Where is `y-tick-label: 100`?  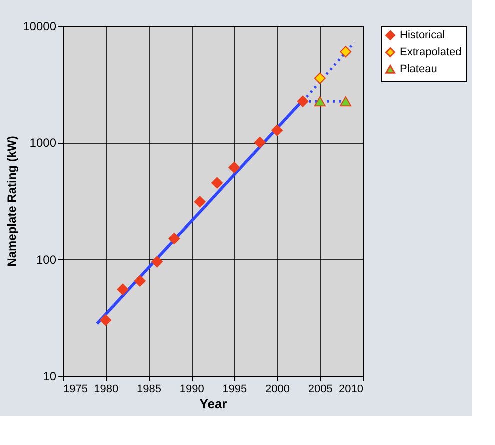
y-tick-label: 100 is located at coordinates (46, 259).